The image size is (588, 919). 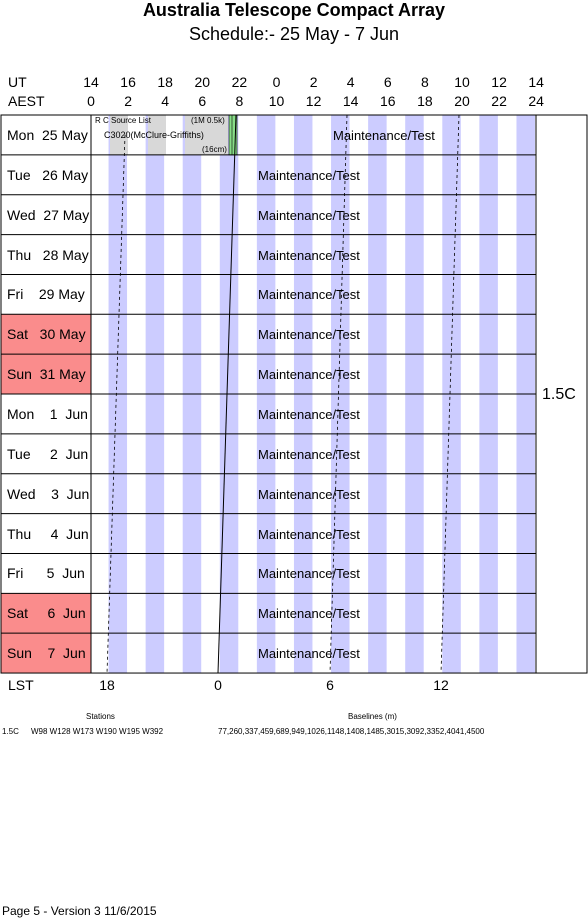 What do you see at coordinates (21, 685) in the screenshot?
I see `lst-label: LST` at bounding box center [21, 685].